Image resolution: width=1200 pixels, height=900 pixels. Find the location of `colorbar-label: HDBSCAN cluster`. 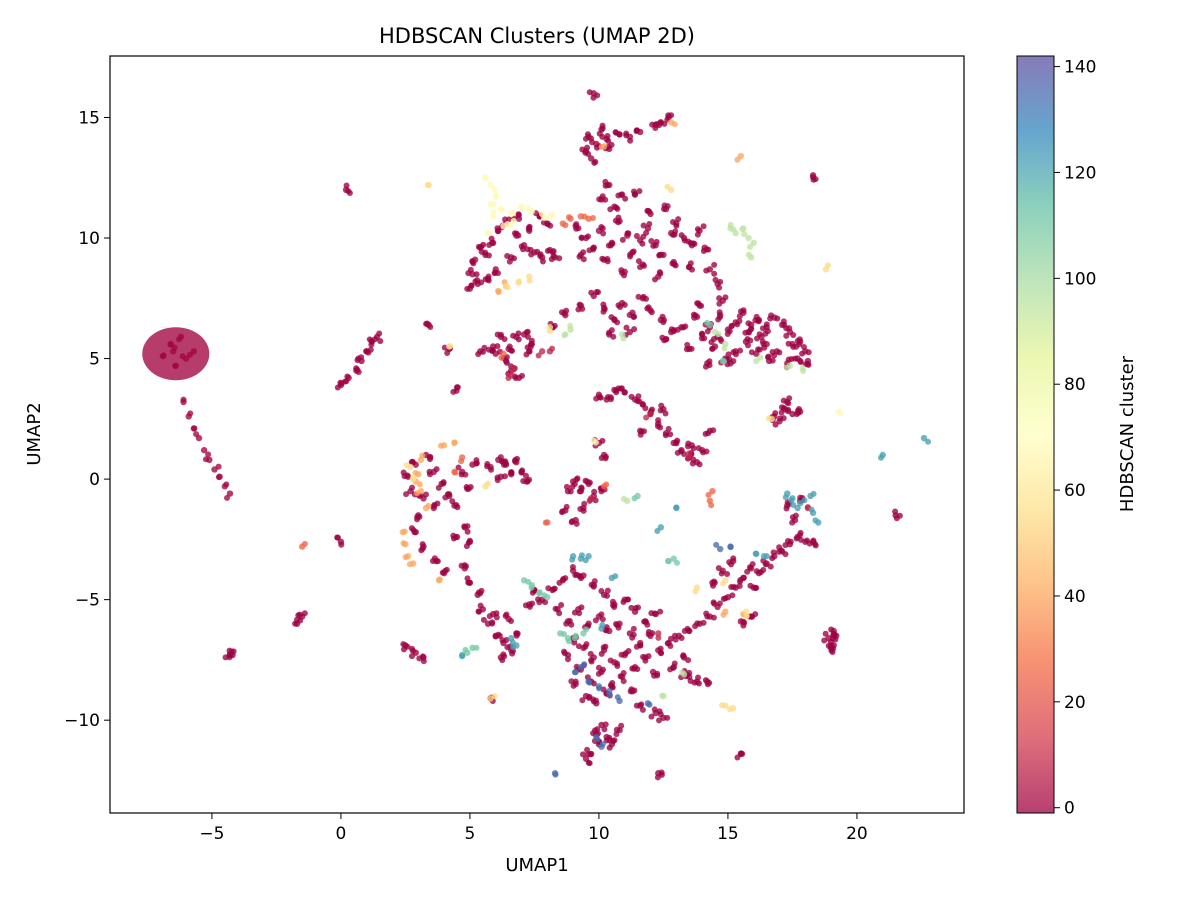

colorbar-label: HDBSCAN cluster is located at coordinates (1127, 433).